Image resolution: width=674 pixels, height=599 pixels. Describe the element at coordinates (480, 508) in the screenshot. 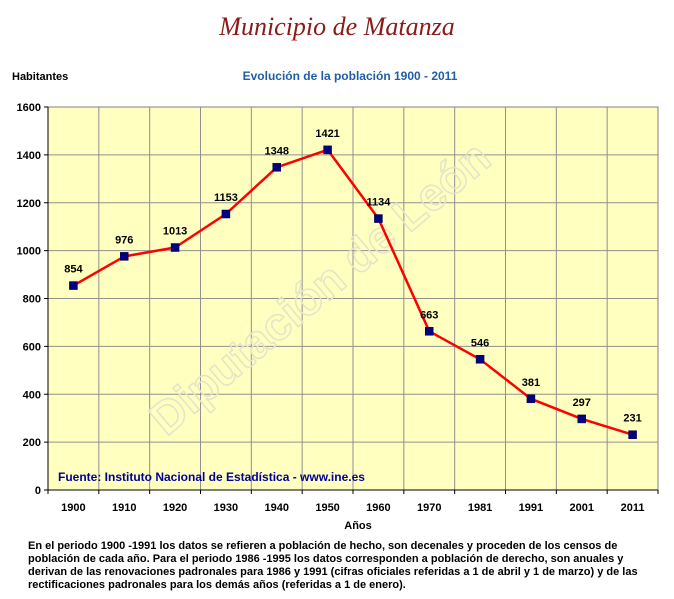

I see `x-tick-label: 1981` at that location.